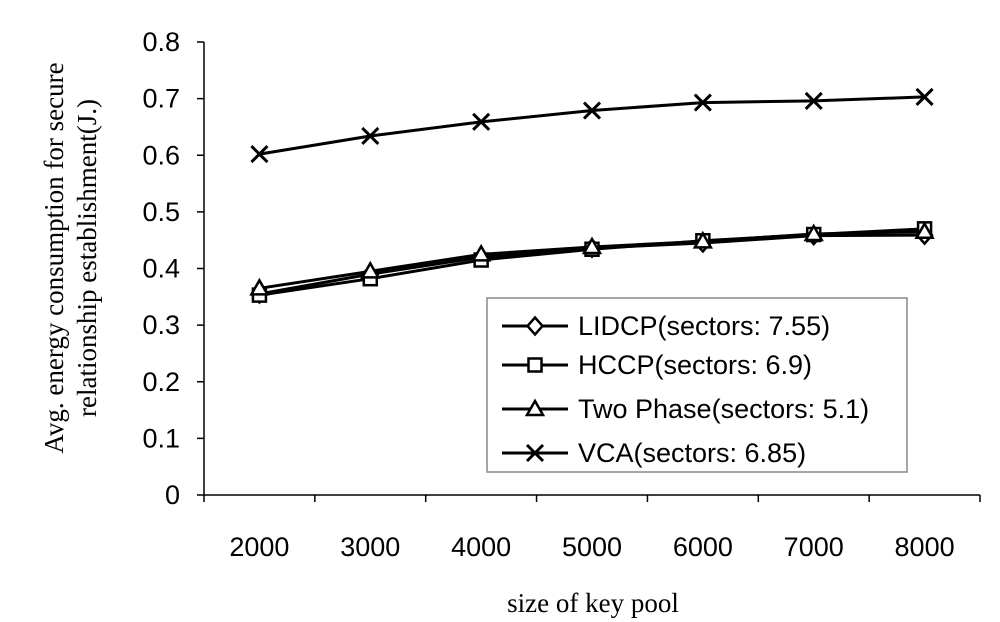 The height and width of the screenshot is (622, 1000). Describe the element at coordinates (481, 547) in the screenshot. I see `x-tick-label: 4000` at that location.